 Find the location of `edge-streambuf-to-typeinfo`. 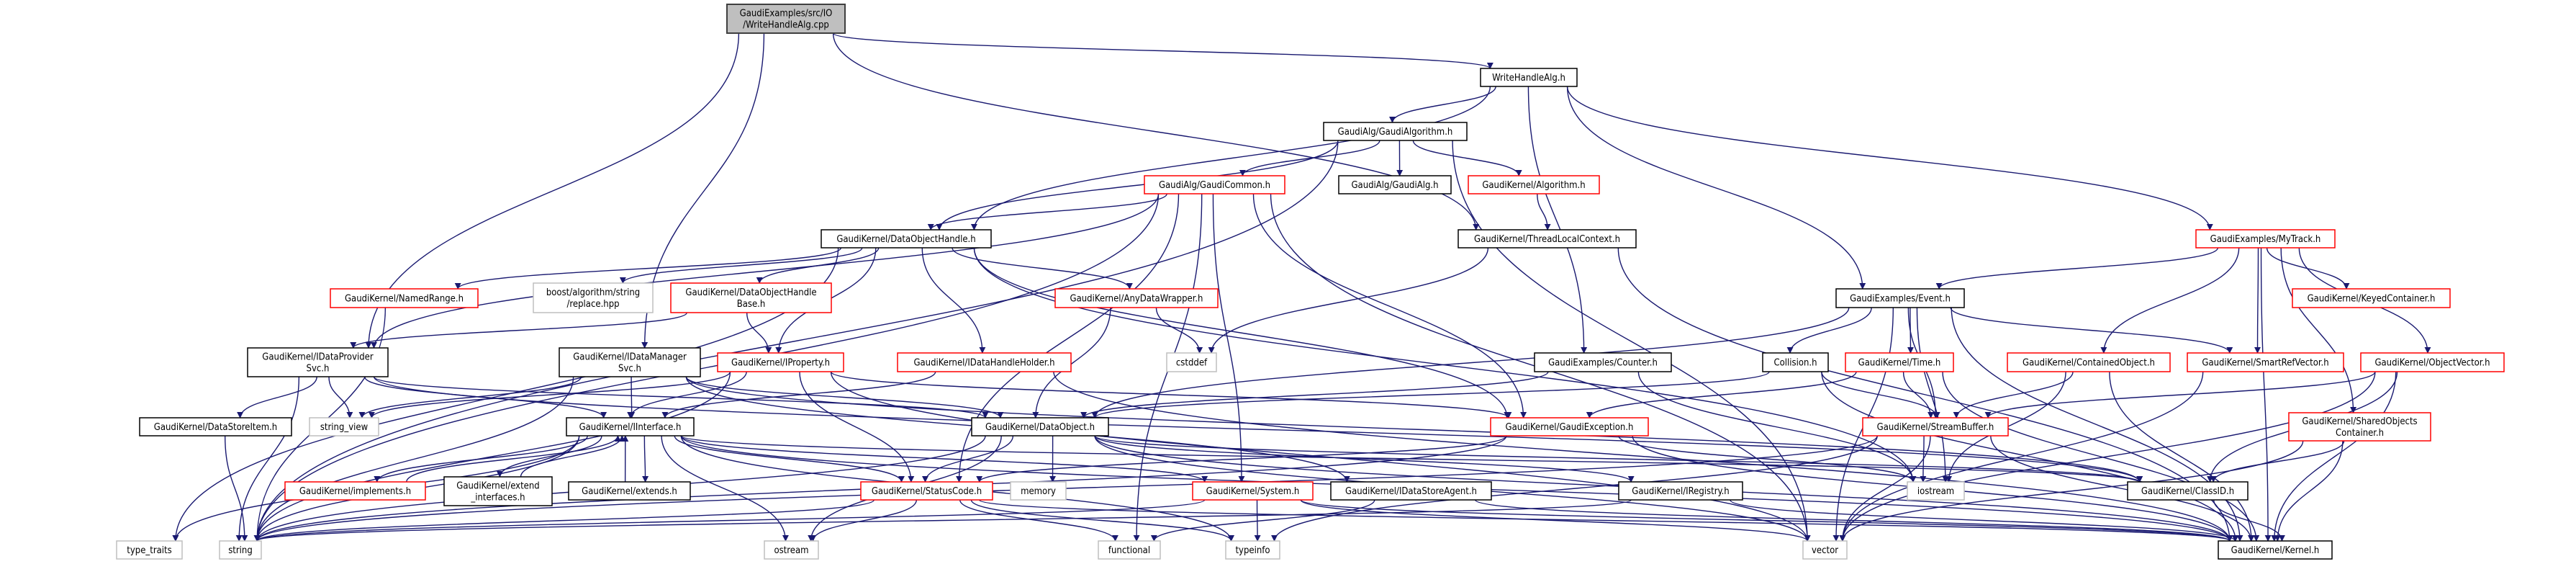

edge-streambuf-to-typeinfo is located at coordinates (1575, 488).